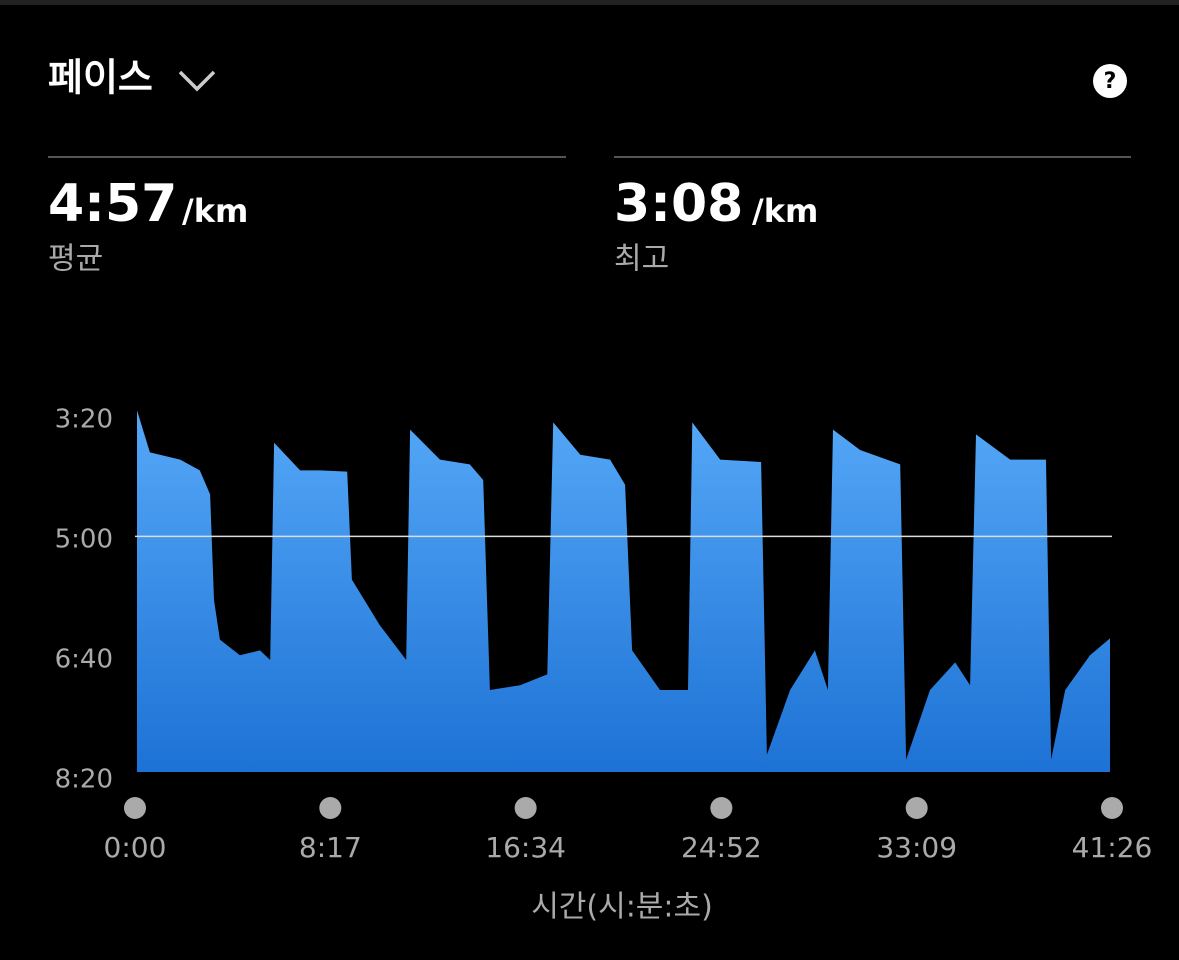 The image size is (1179, 960). I want to click on stat-label: 평균, so click(75, 259).